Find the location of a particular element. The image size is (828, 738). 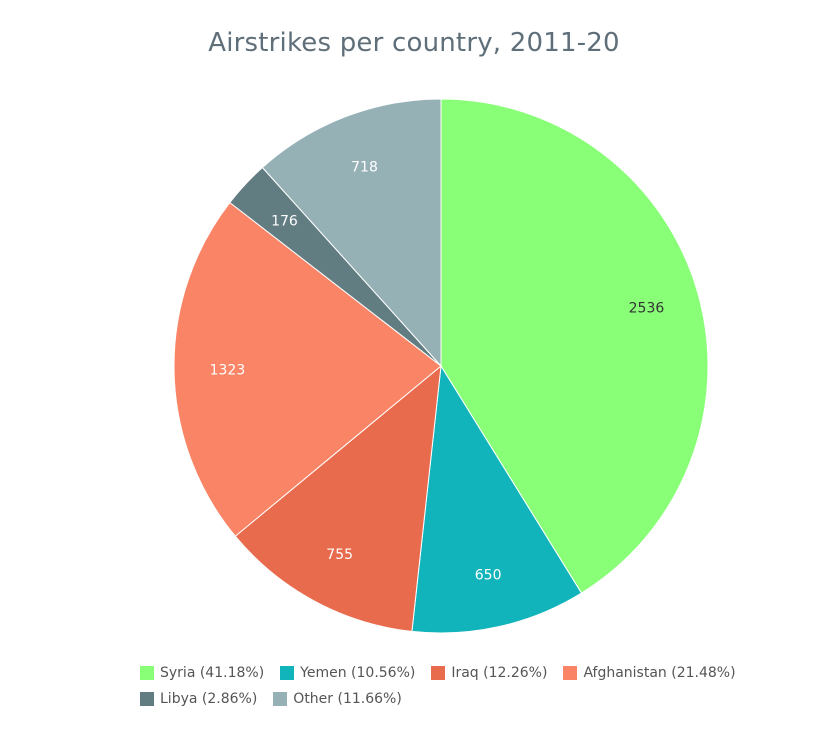

legend-item-syria: Syria (41.18%) is located at coordinates (202, 673).